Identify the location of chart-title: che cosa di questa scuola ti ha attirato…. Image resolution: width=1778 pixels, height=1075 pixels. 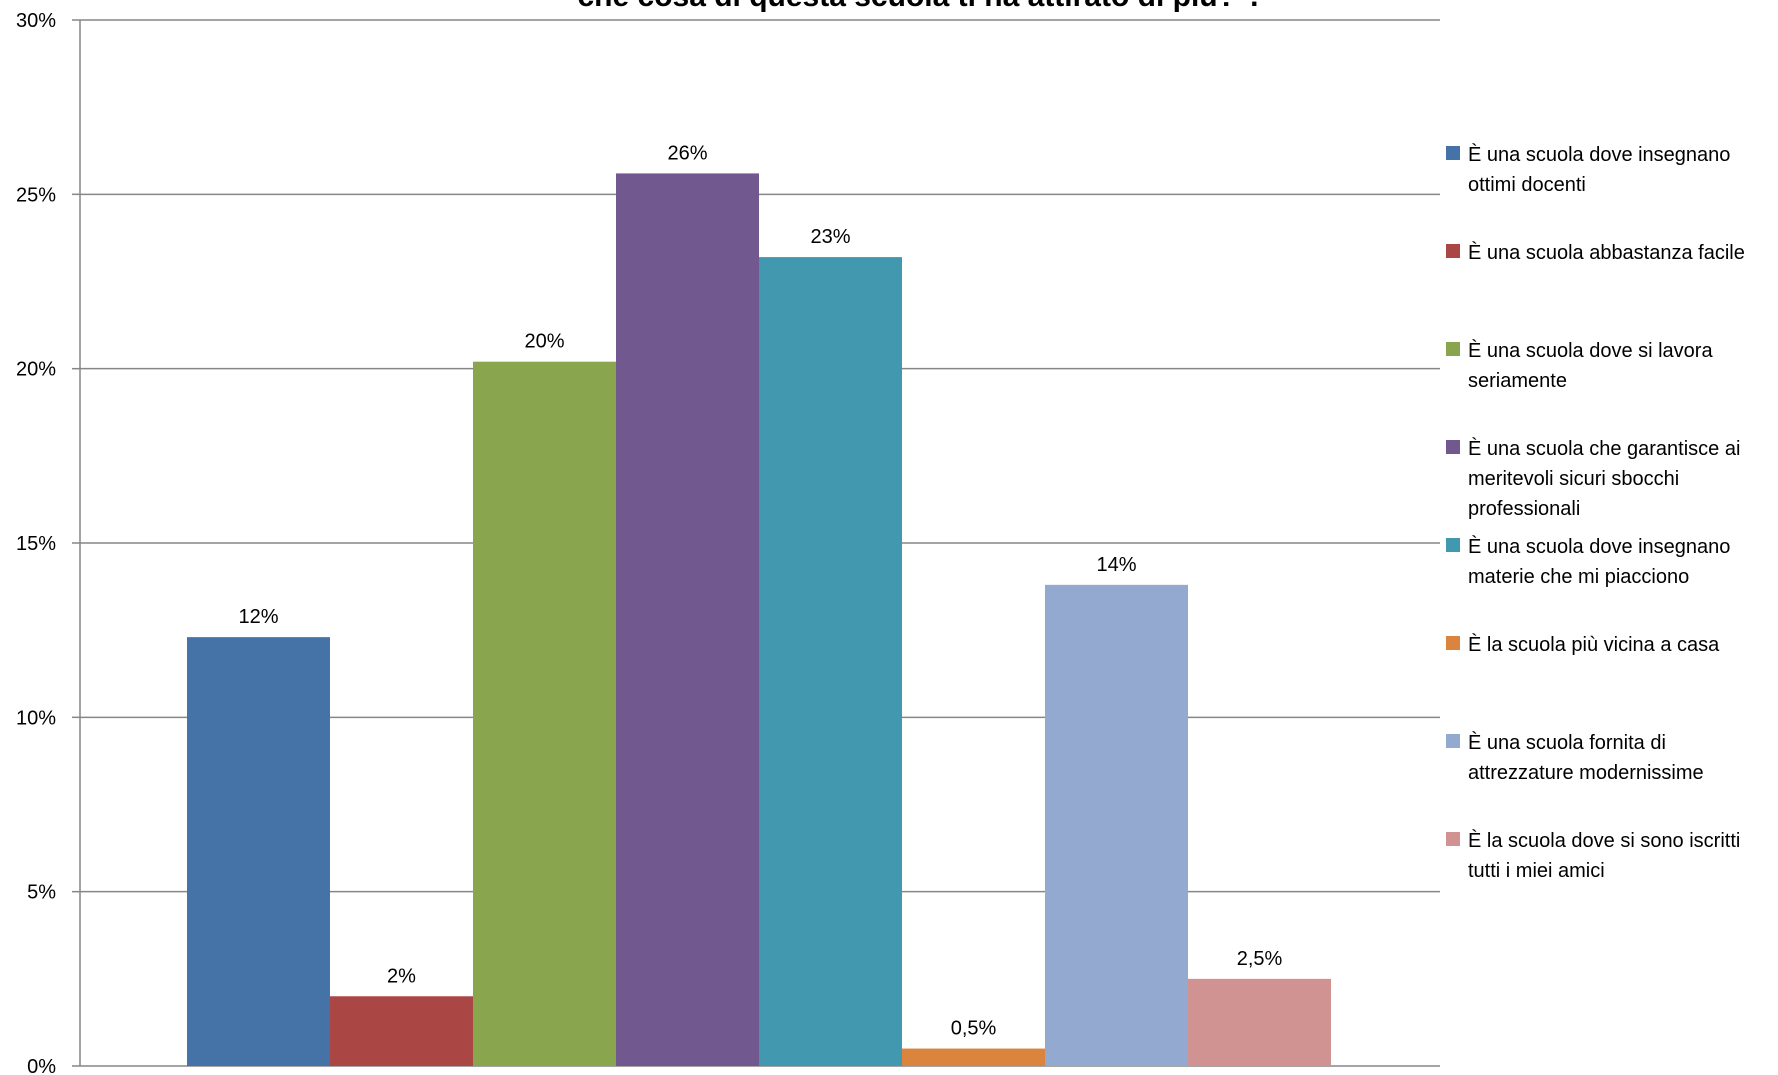
(917, 6).